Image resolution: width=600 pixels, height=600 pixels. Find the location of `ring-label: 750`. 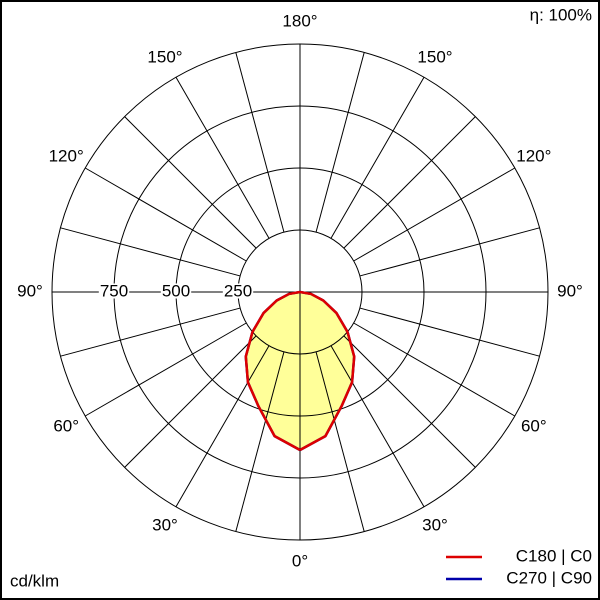

ring-label: 750 is located at coordinates (114, 290).